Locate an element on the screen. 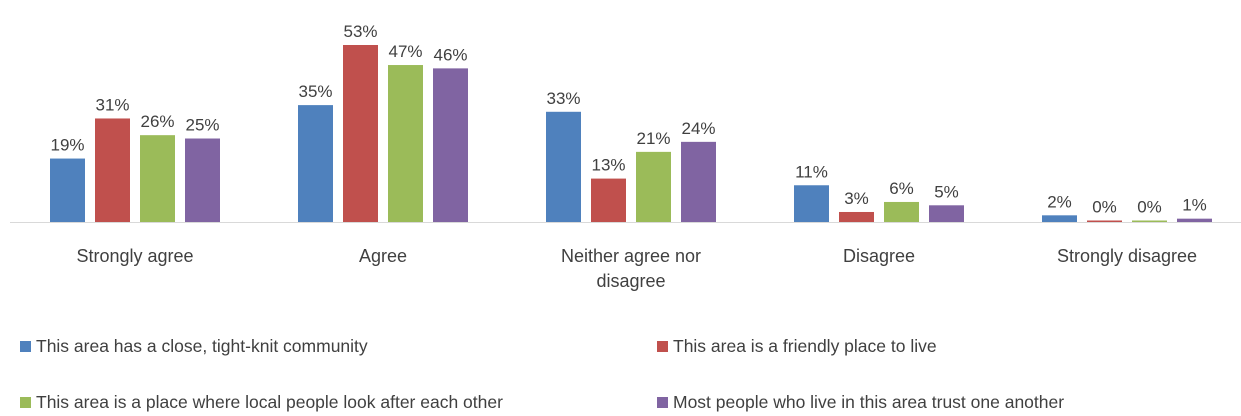  data-label: 26% is located at coordinates (157, 121).